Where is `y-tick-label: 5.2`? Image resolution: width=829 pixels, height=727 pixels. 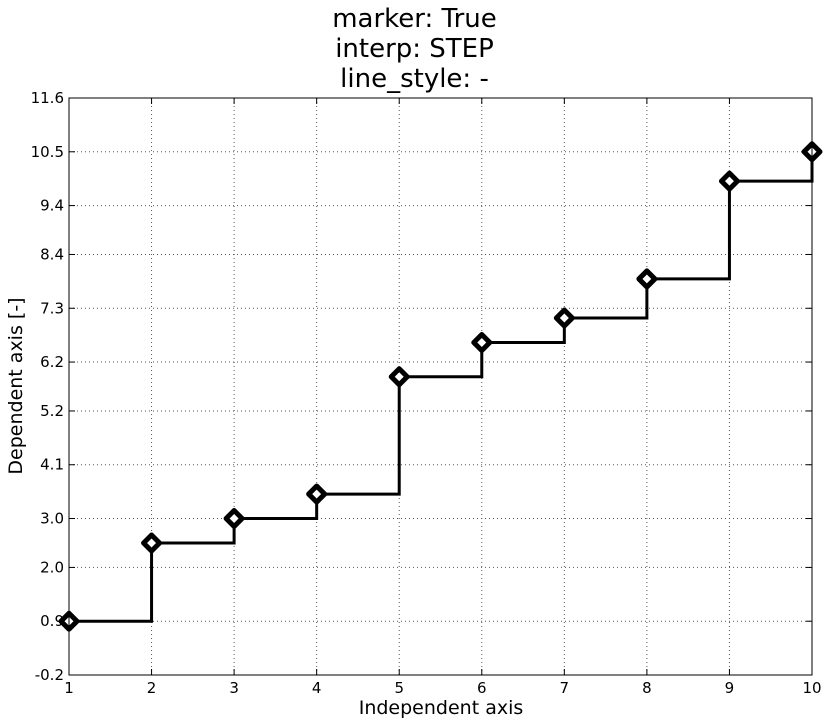
y-tick-label: 5.2 is located at coordinates (52, 411).